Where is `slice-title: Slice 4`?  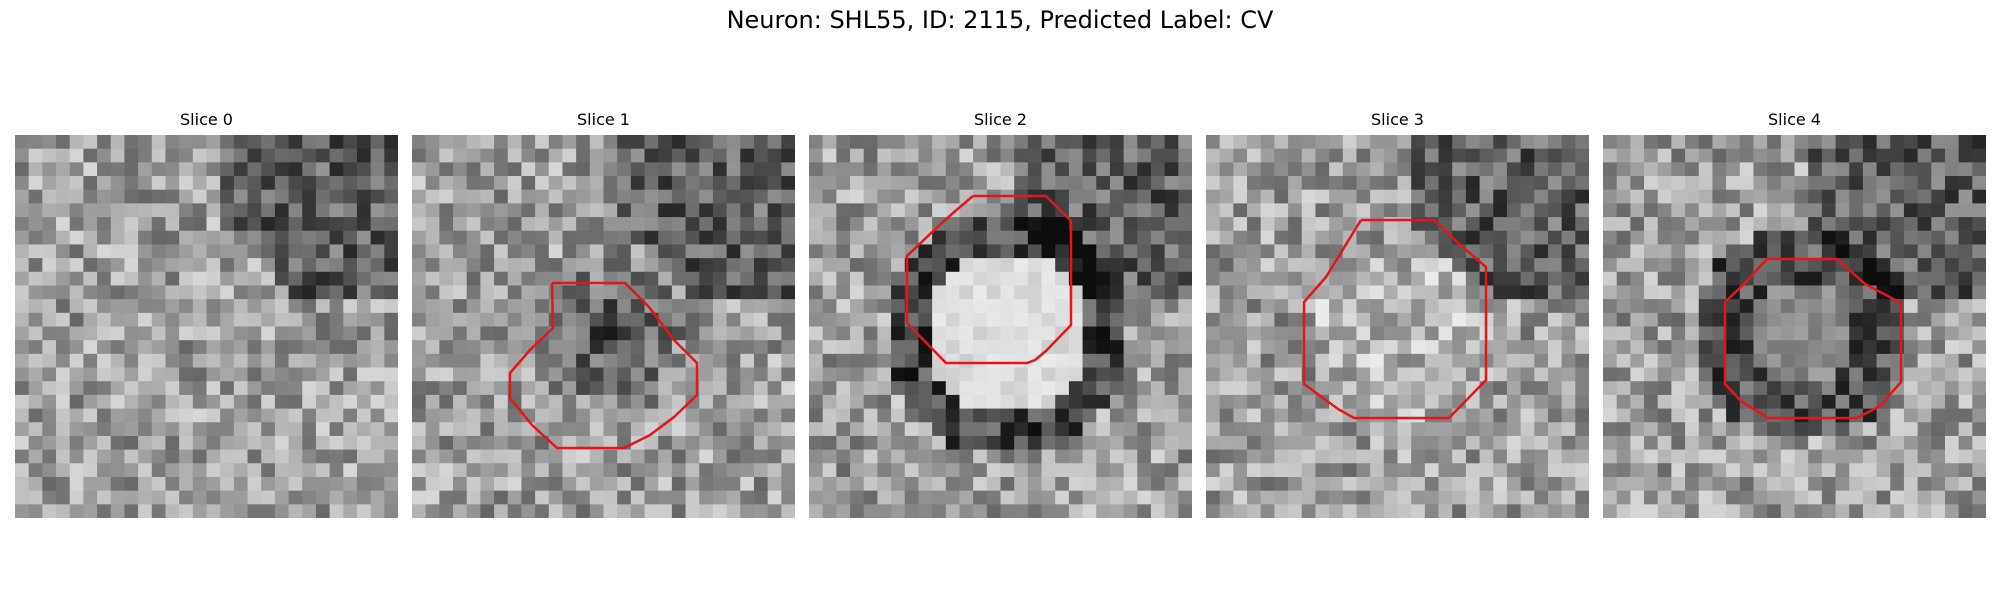 slice-title: Slice 4 is located at coordinates (1794, 119).